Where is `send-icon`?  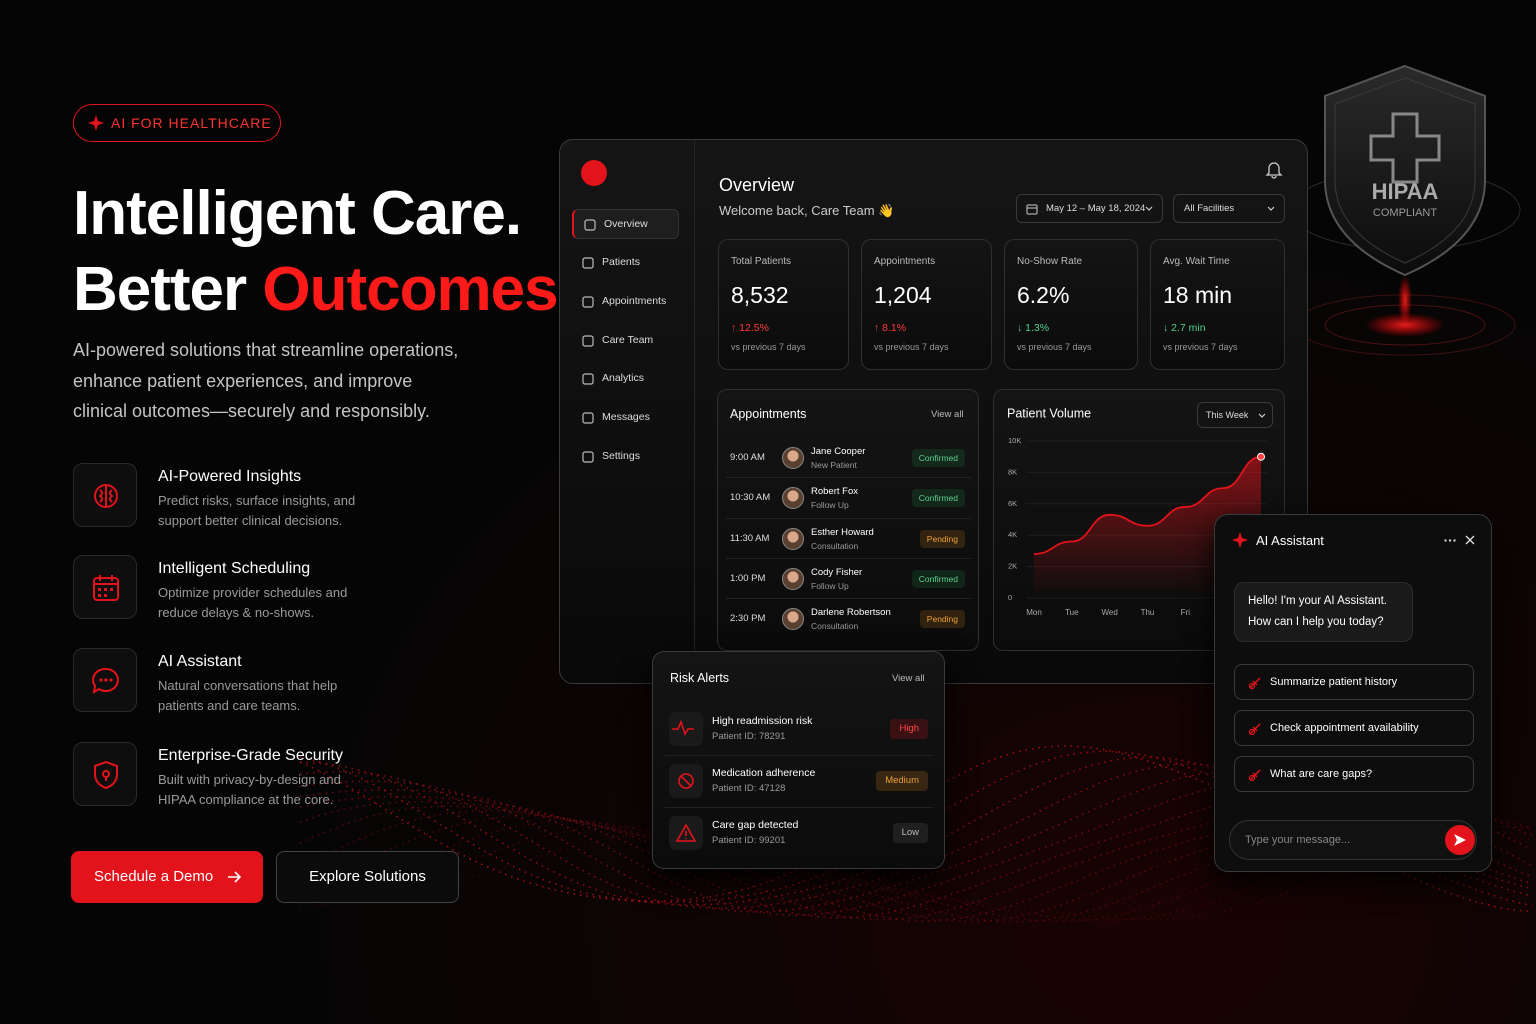 send-icon is located at coordinates (1460, 840).